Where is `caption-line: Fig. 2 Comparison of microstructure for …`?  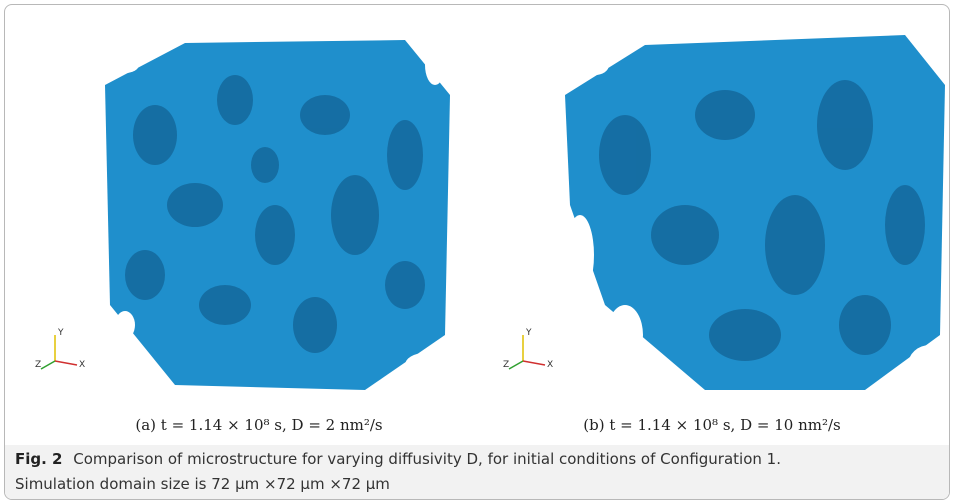 caption-line: Fig. 2 Comparison of microstructure for … is located at coordinates (398, 459).